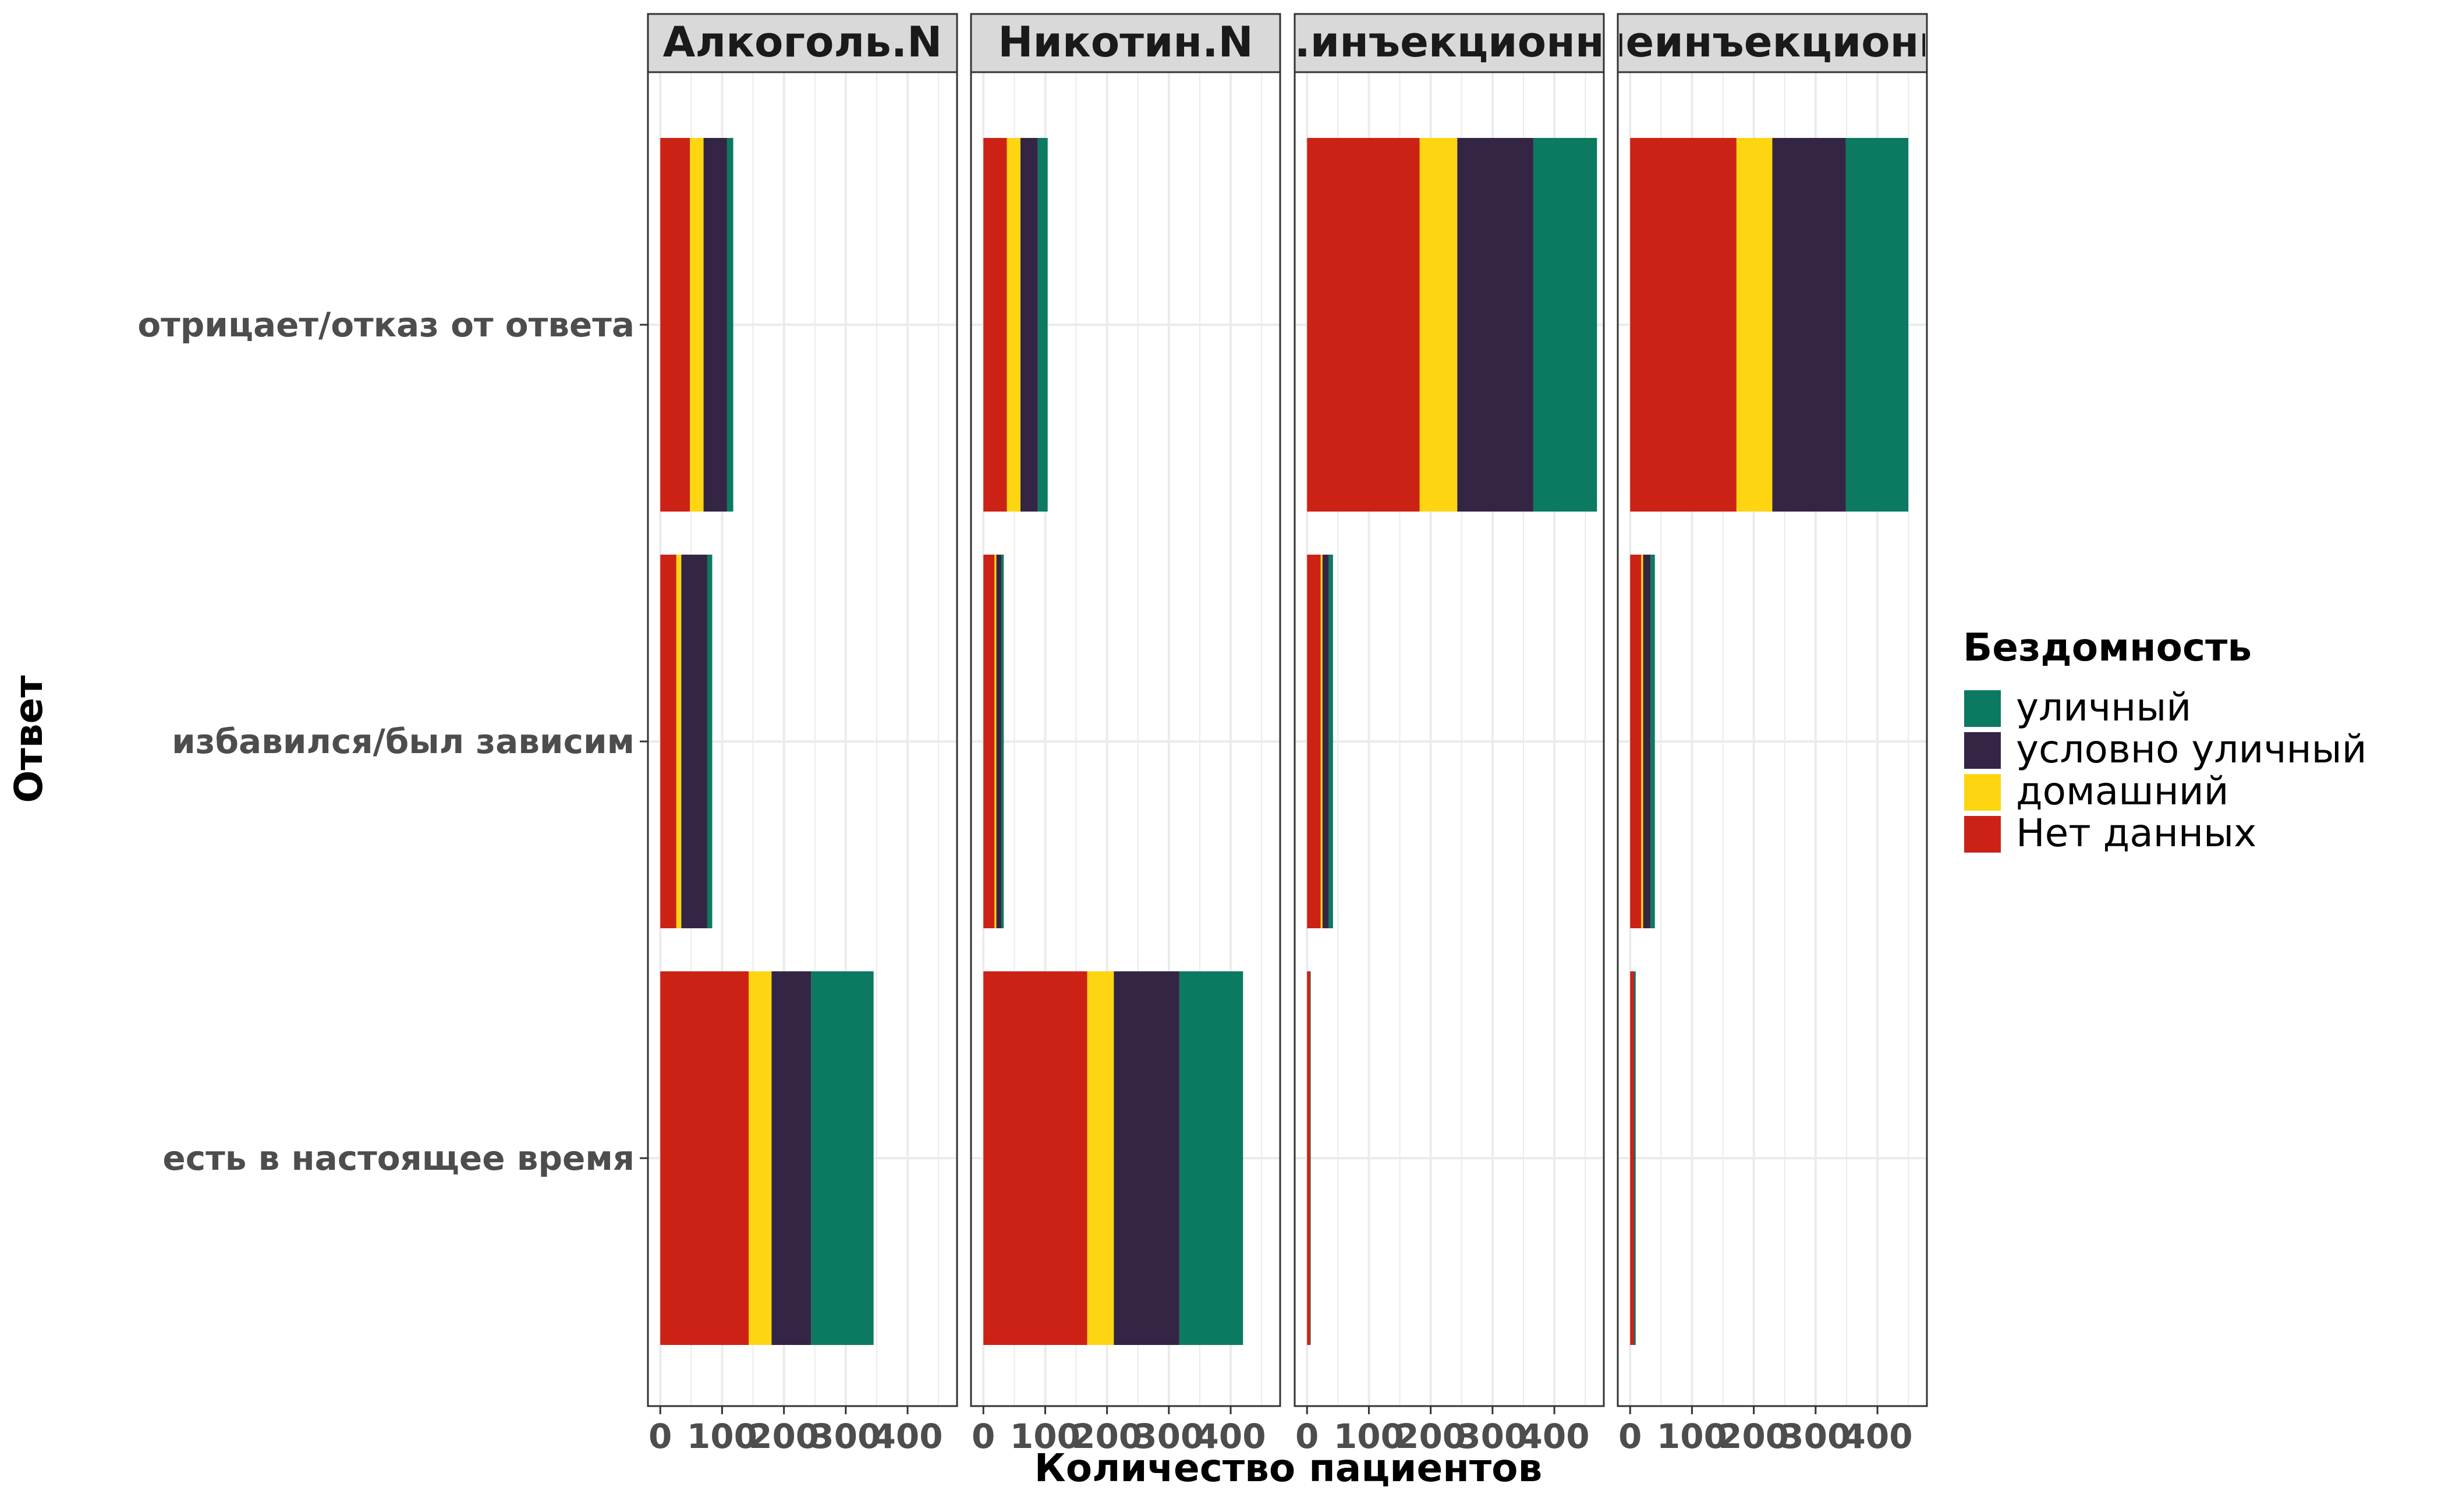  Describe the element at coordinates (1147, 1158) in the screenshot. I see `bar-2-есть-в-настоящее-время-условно-уличный` at that location.